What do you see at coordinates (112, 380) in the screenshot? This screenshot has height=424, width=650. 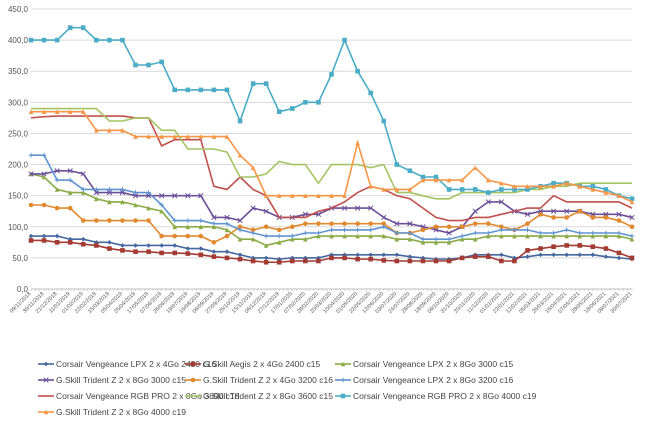 I see `legend-entry: G.Skill Trident Z 2 x 8Go 3000 c15` at bounding box center [112, 380].